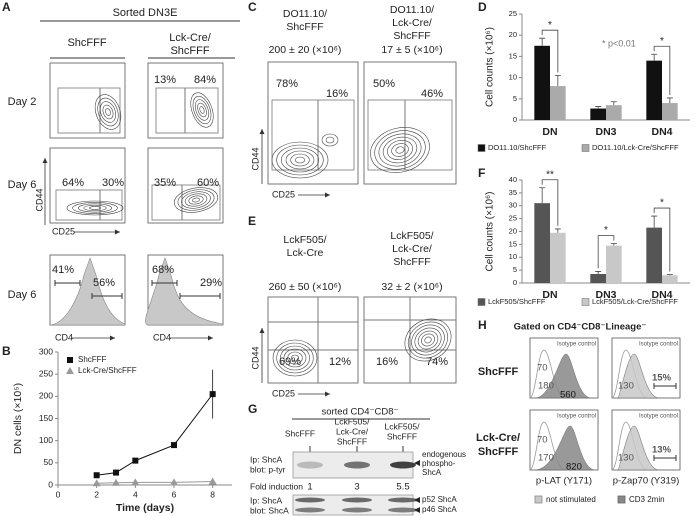  Describe the element at coordinates (155, 434) in the screenshot. I see `series-line` at that location.